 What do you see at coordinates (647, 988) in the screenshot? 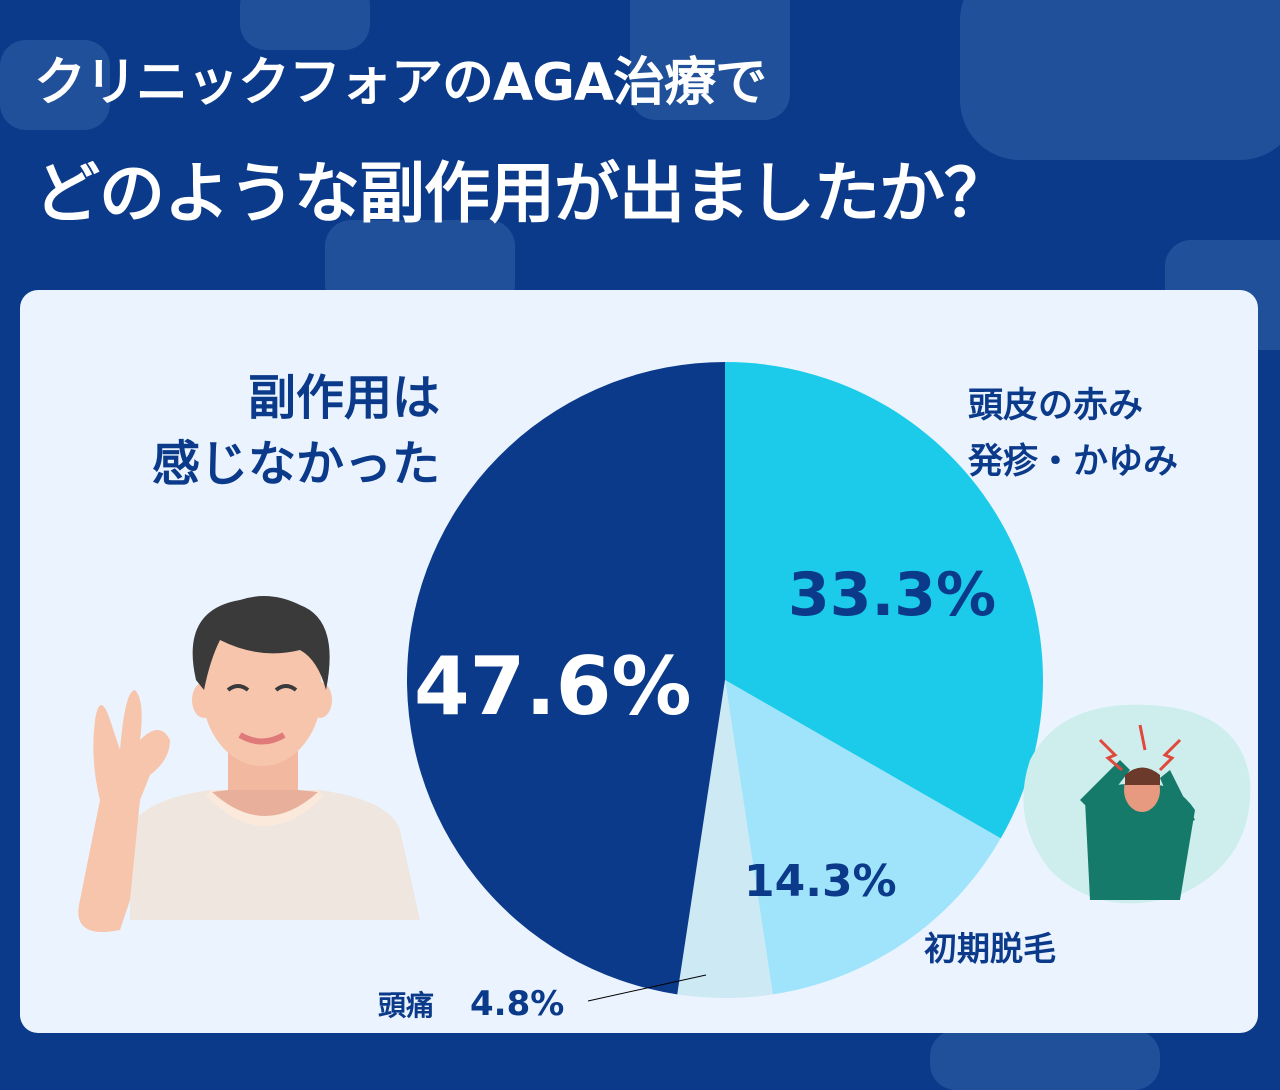
I see `headache-leader-line` at bounding box center [647, 988].